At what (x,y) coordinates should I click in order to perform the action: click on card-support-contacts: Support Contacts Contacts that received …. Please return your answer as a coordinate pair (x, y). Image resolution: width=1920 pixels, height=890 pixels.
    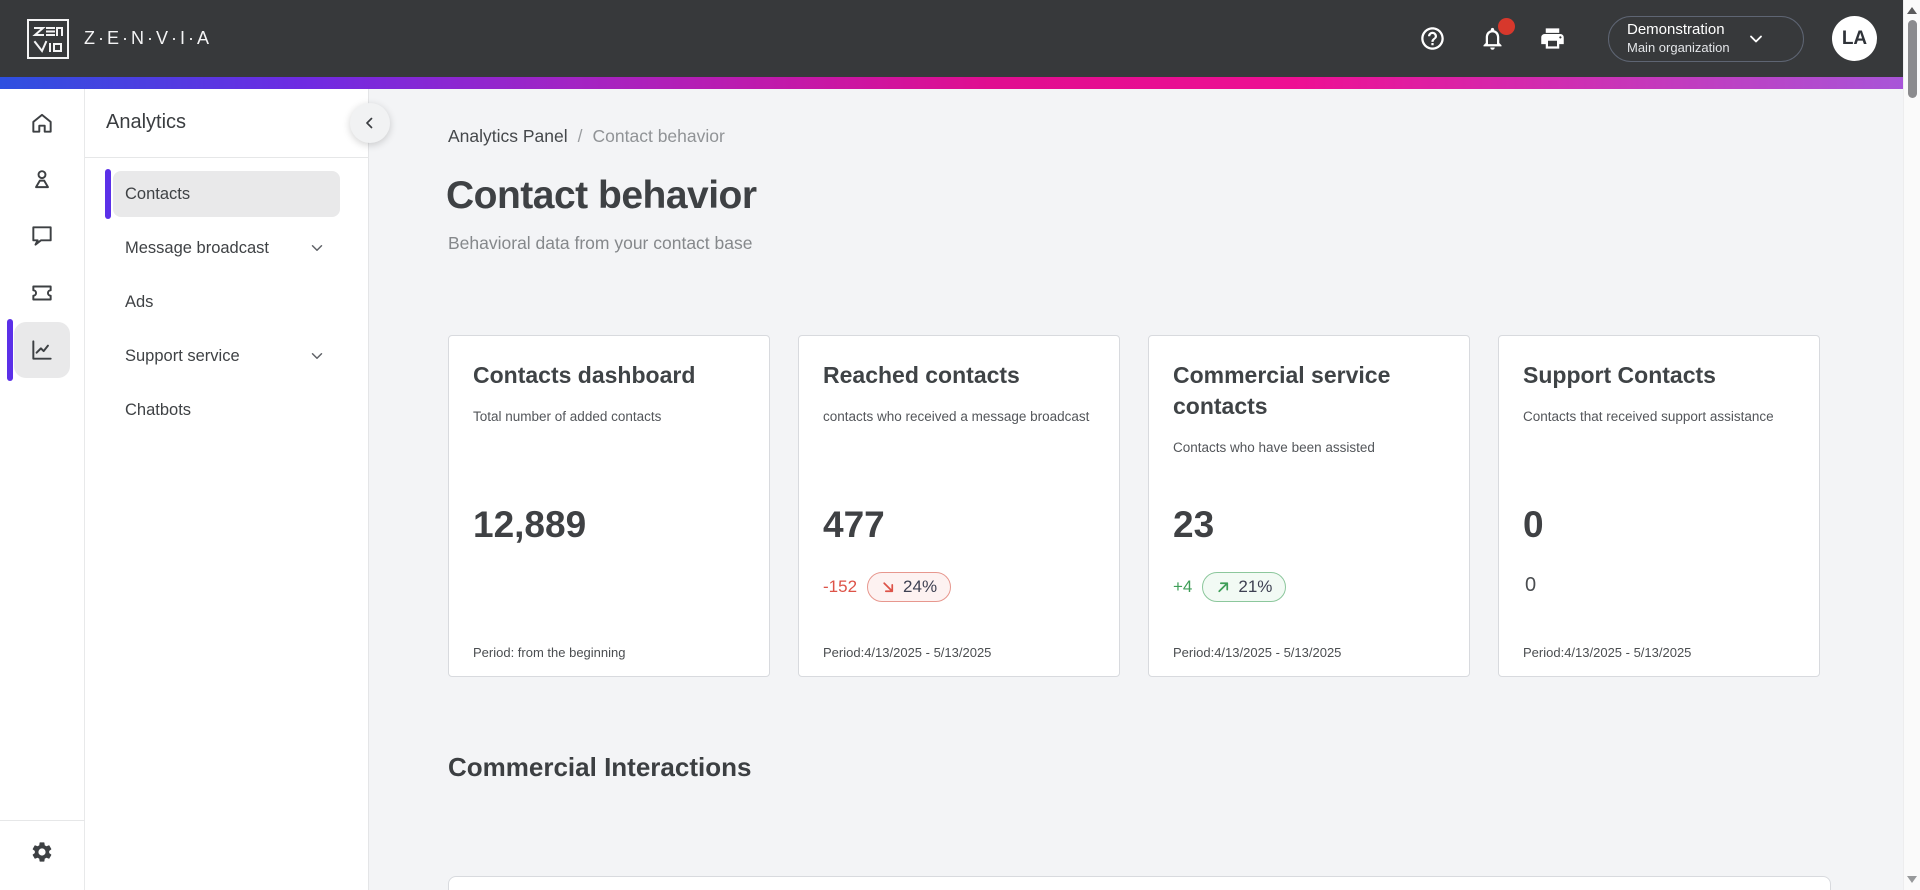
    Looking at the image, I should click on (1659, 506).